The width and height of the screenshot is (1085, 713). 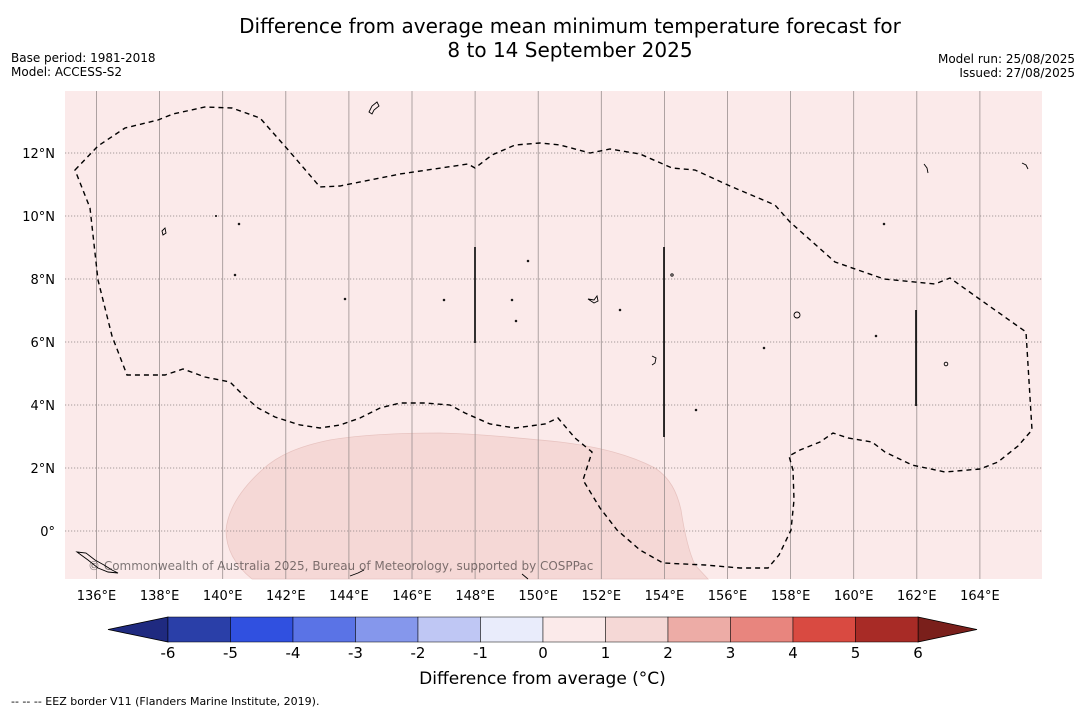 What do you see at coordinates (606, 653) in the screenshot?
I see `colorbar-tick-label: 1` at bounding box center [606, 653].